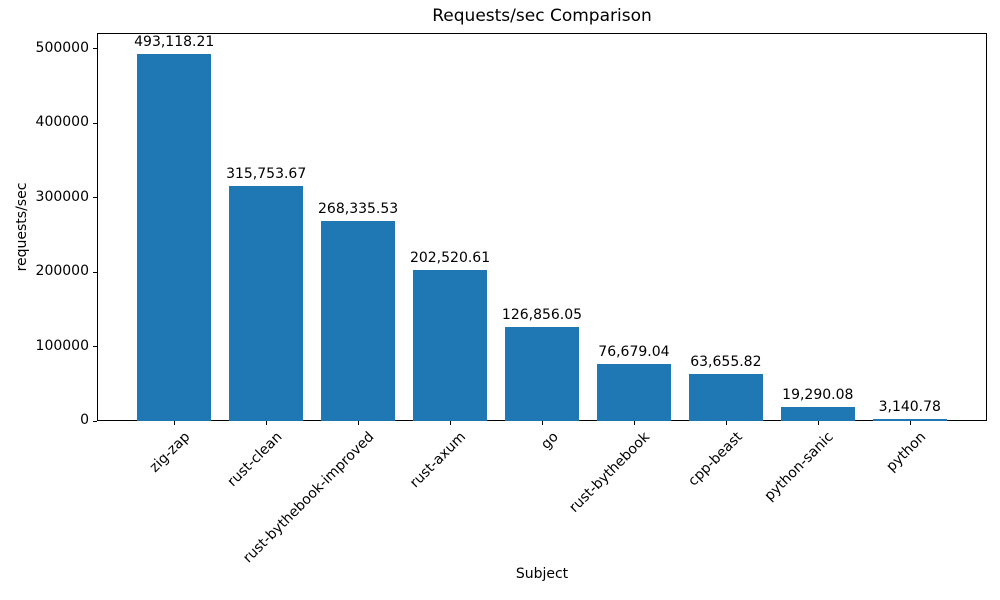 The image size is (1000, 600). I want to click on bar-value-label: 315,753.67, so click(266, 174).